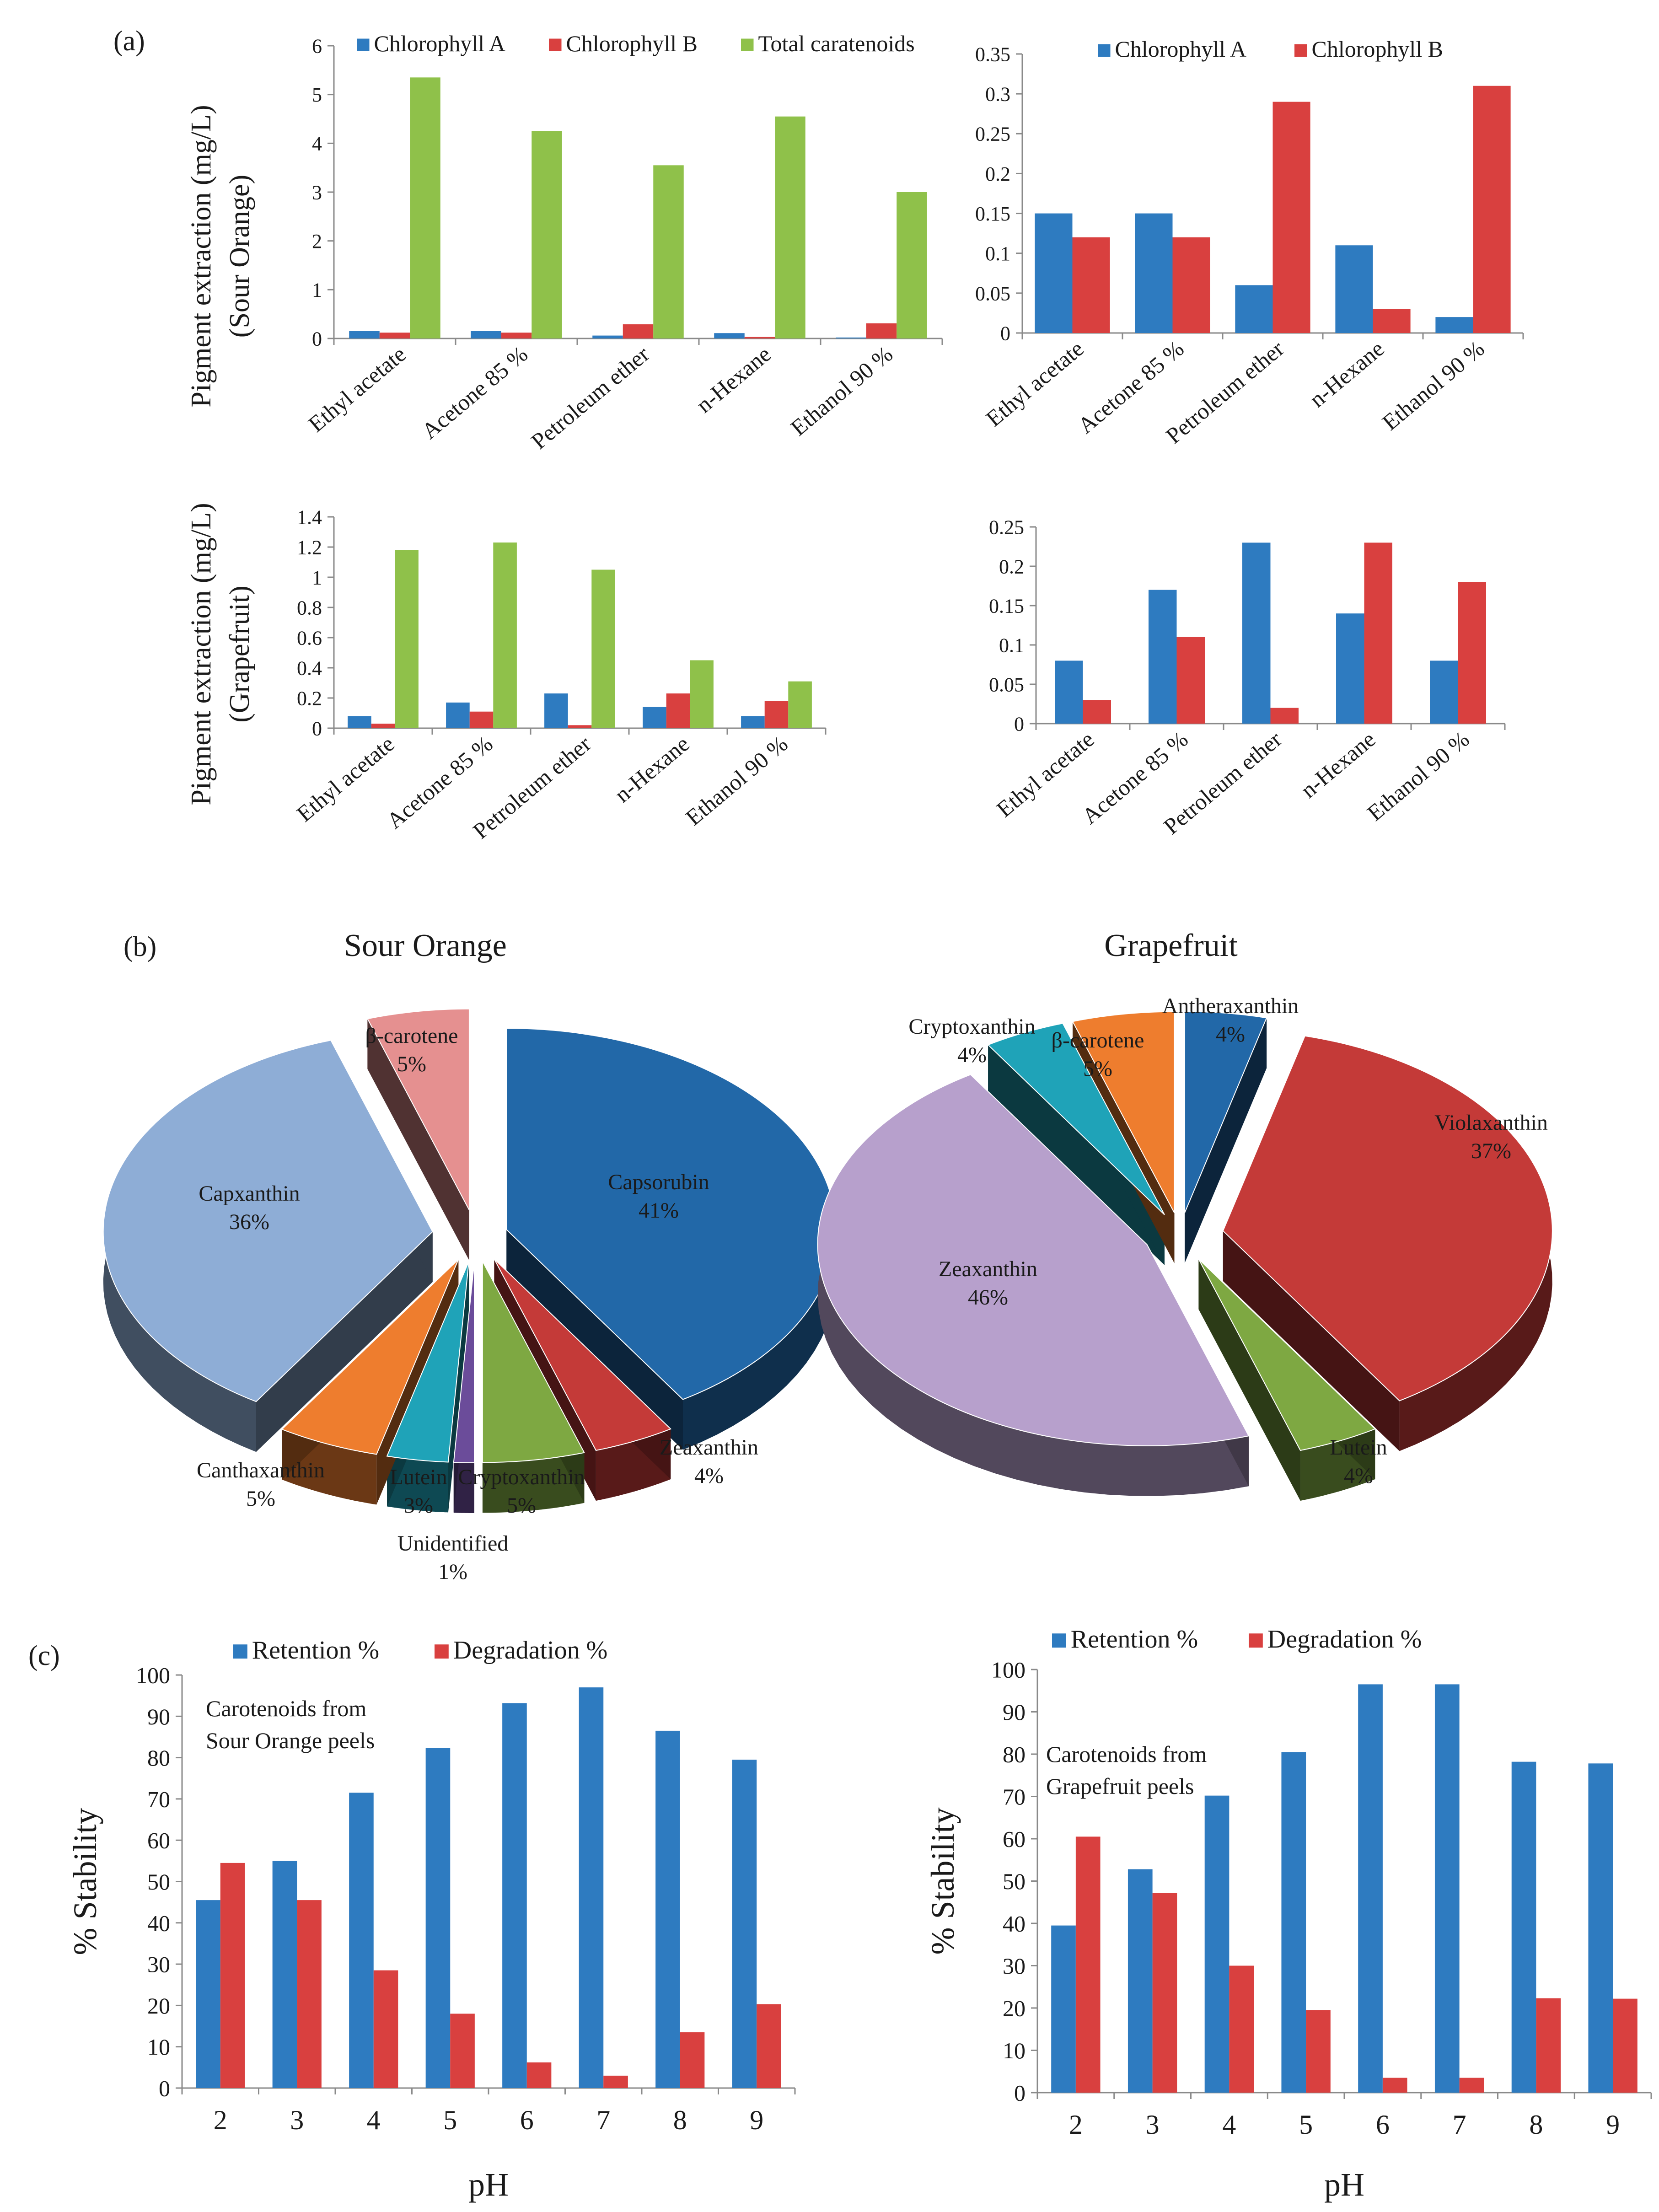 This screenshot has height=2212, width=1659. What do you see at coordinates (1171, 946) in the screenshot?
I see `b-title-grapefruit: Grapefruit` at bounding box center [1171, 946].